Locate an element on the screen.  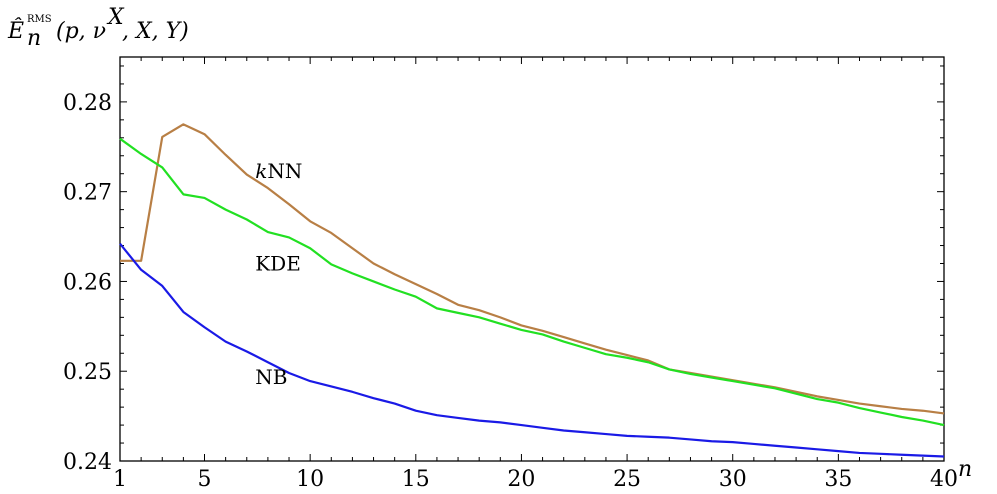
y-tick-label: 0.25 is located at coordinates (87, 372).